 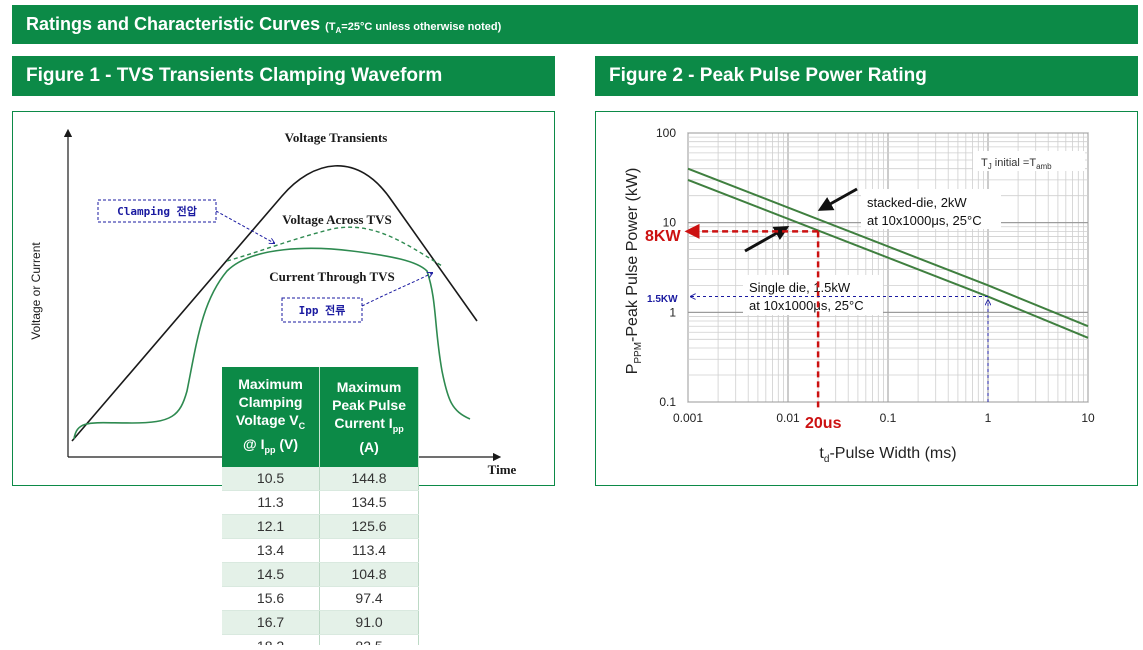 I want to click on label-current-through: Current Through TVS, so click(x=331, y=276).